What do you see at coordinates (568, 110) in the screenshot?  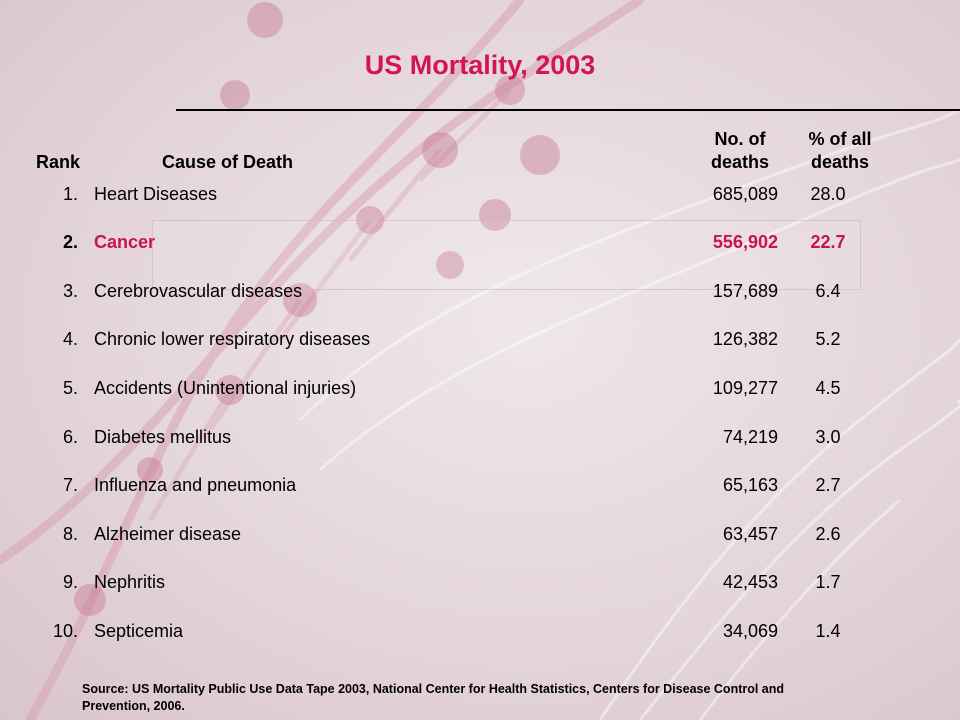 I see `title-divider` at bounding box center [568, 110].